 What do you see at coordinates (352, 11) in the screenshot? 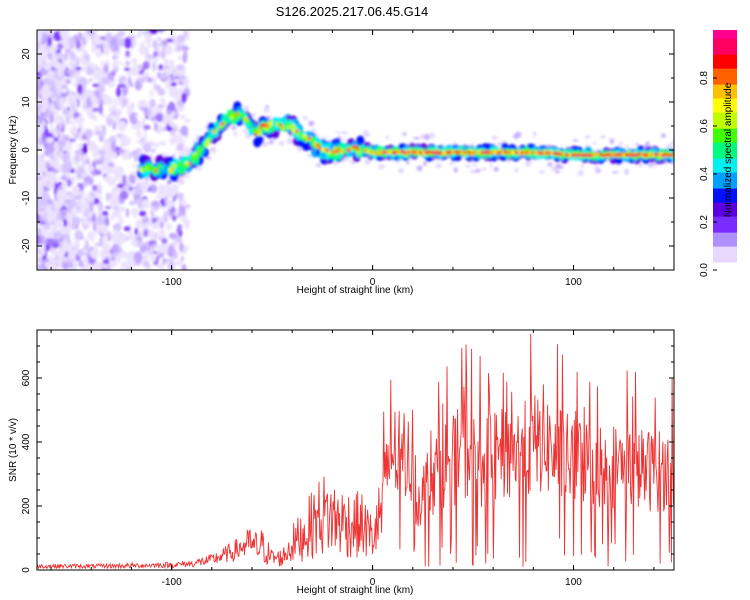
I see `chart-title: S126.2025.217.06.45.G14` at bounding box center [352, 11].